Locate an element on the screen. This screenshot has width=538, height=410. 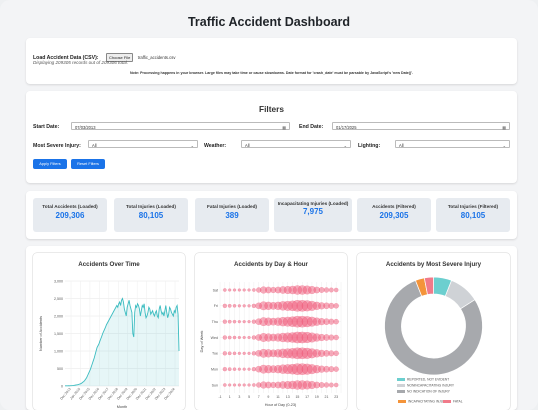
lighting-select: All ⌄ is located at coordinates (452, 144).